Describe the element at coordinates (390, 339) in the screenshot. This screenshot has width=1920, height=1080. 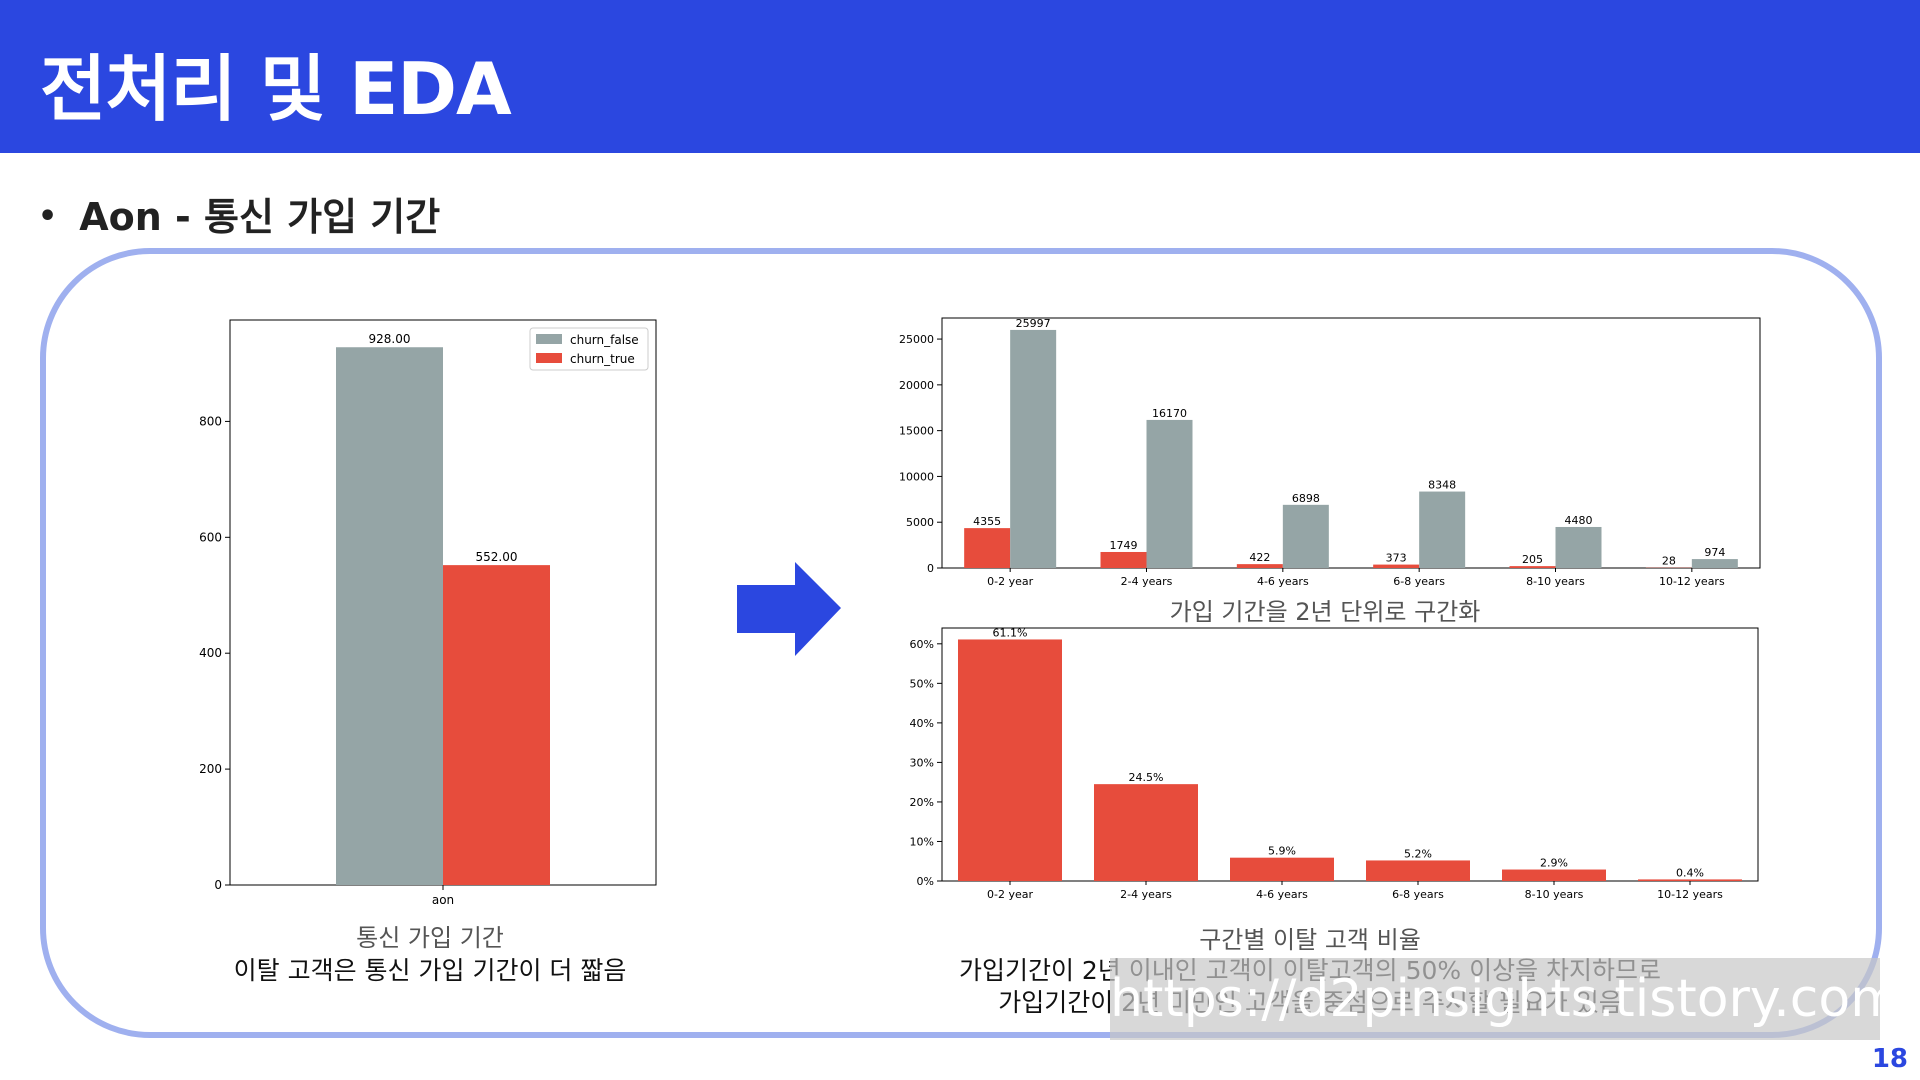
I see `data-label: 928.00` at that location.